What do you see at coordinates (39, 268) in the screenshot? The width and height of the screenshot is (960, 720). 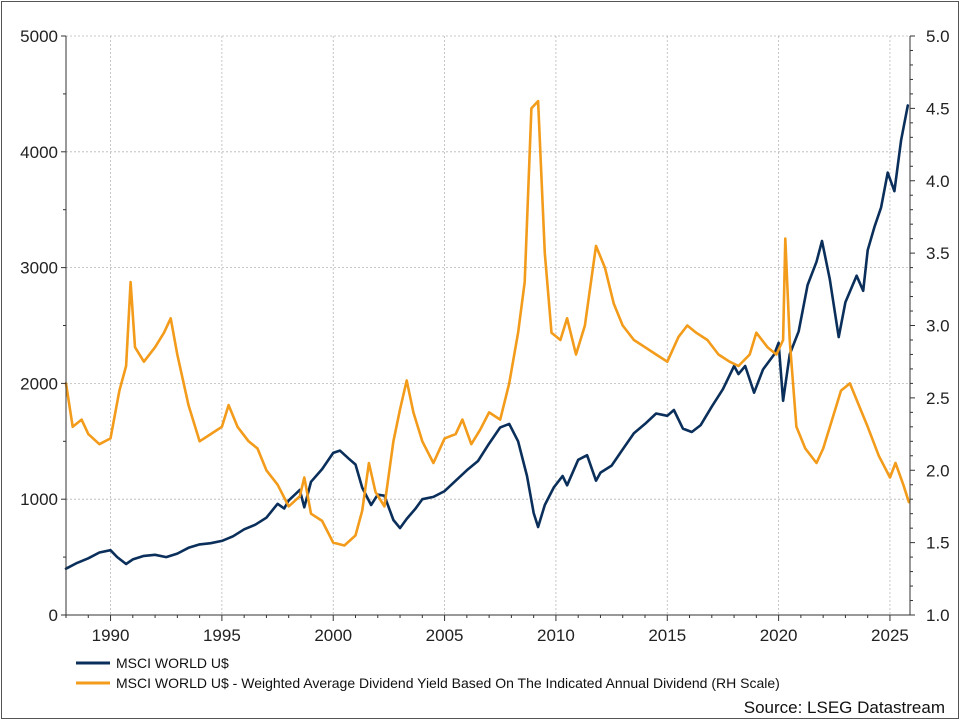 I see `left-tick-label-3: 3000` at bounding box center [39, 268].